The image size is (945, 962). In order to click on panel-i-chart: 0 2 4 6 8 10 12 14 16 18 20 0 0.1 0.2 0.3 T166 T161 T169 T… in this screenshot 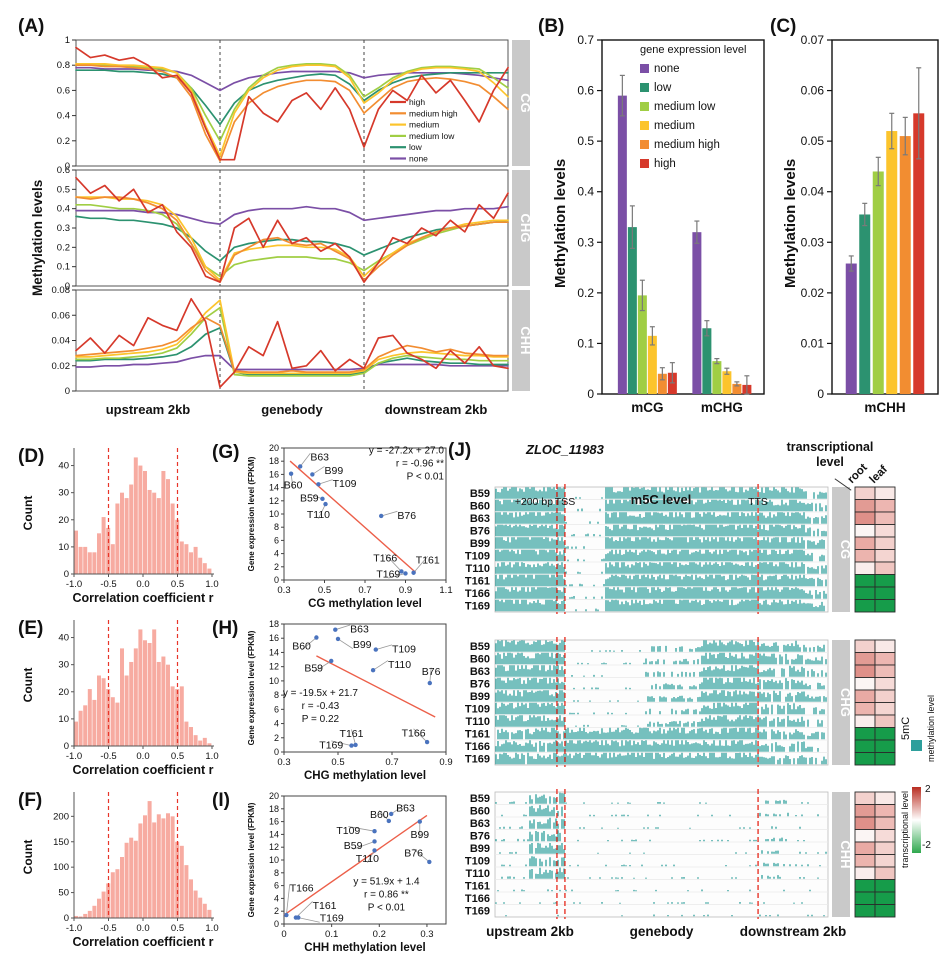, I will do `click(333, 875)`.